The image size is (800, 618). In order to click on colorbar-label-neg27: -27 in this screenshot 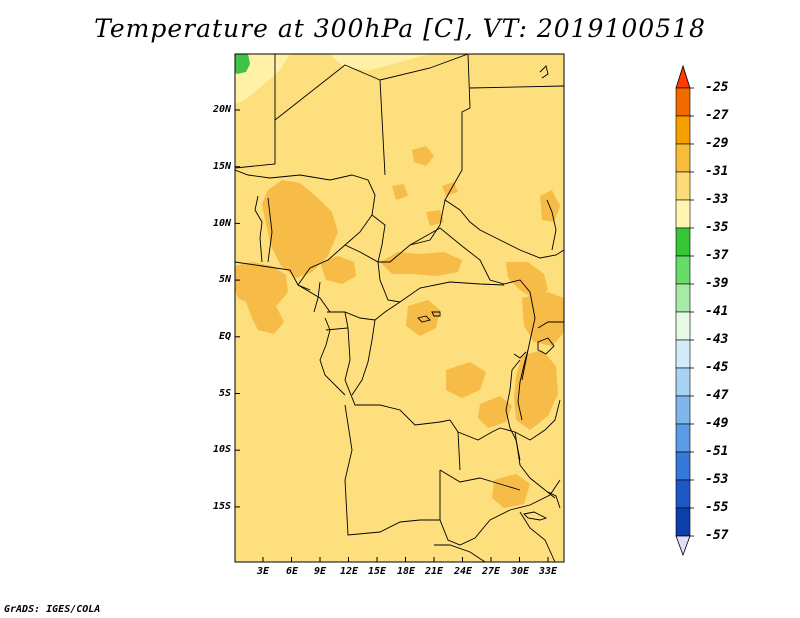, I will do `click(717, 115)`.